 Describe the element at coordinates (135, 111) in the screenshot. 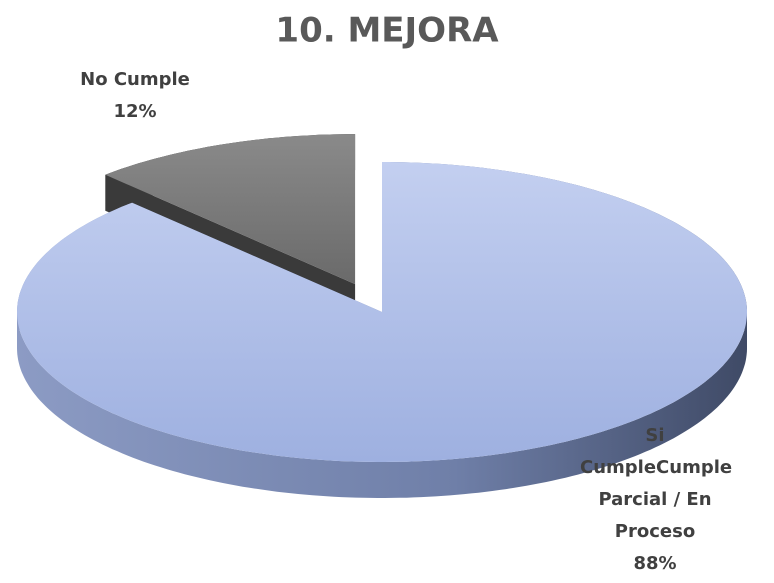

I see `value-label: 12%` at that location.